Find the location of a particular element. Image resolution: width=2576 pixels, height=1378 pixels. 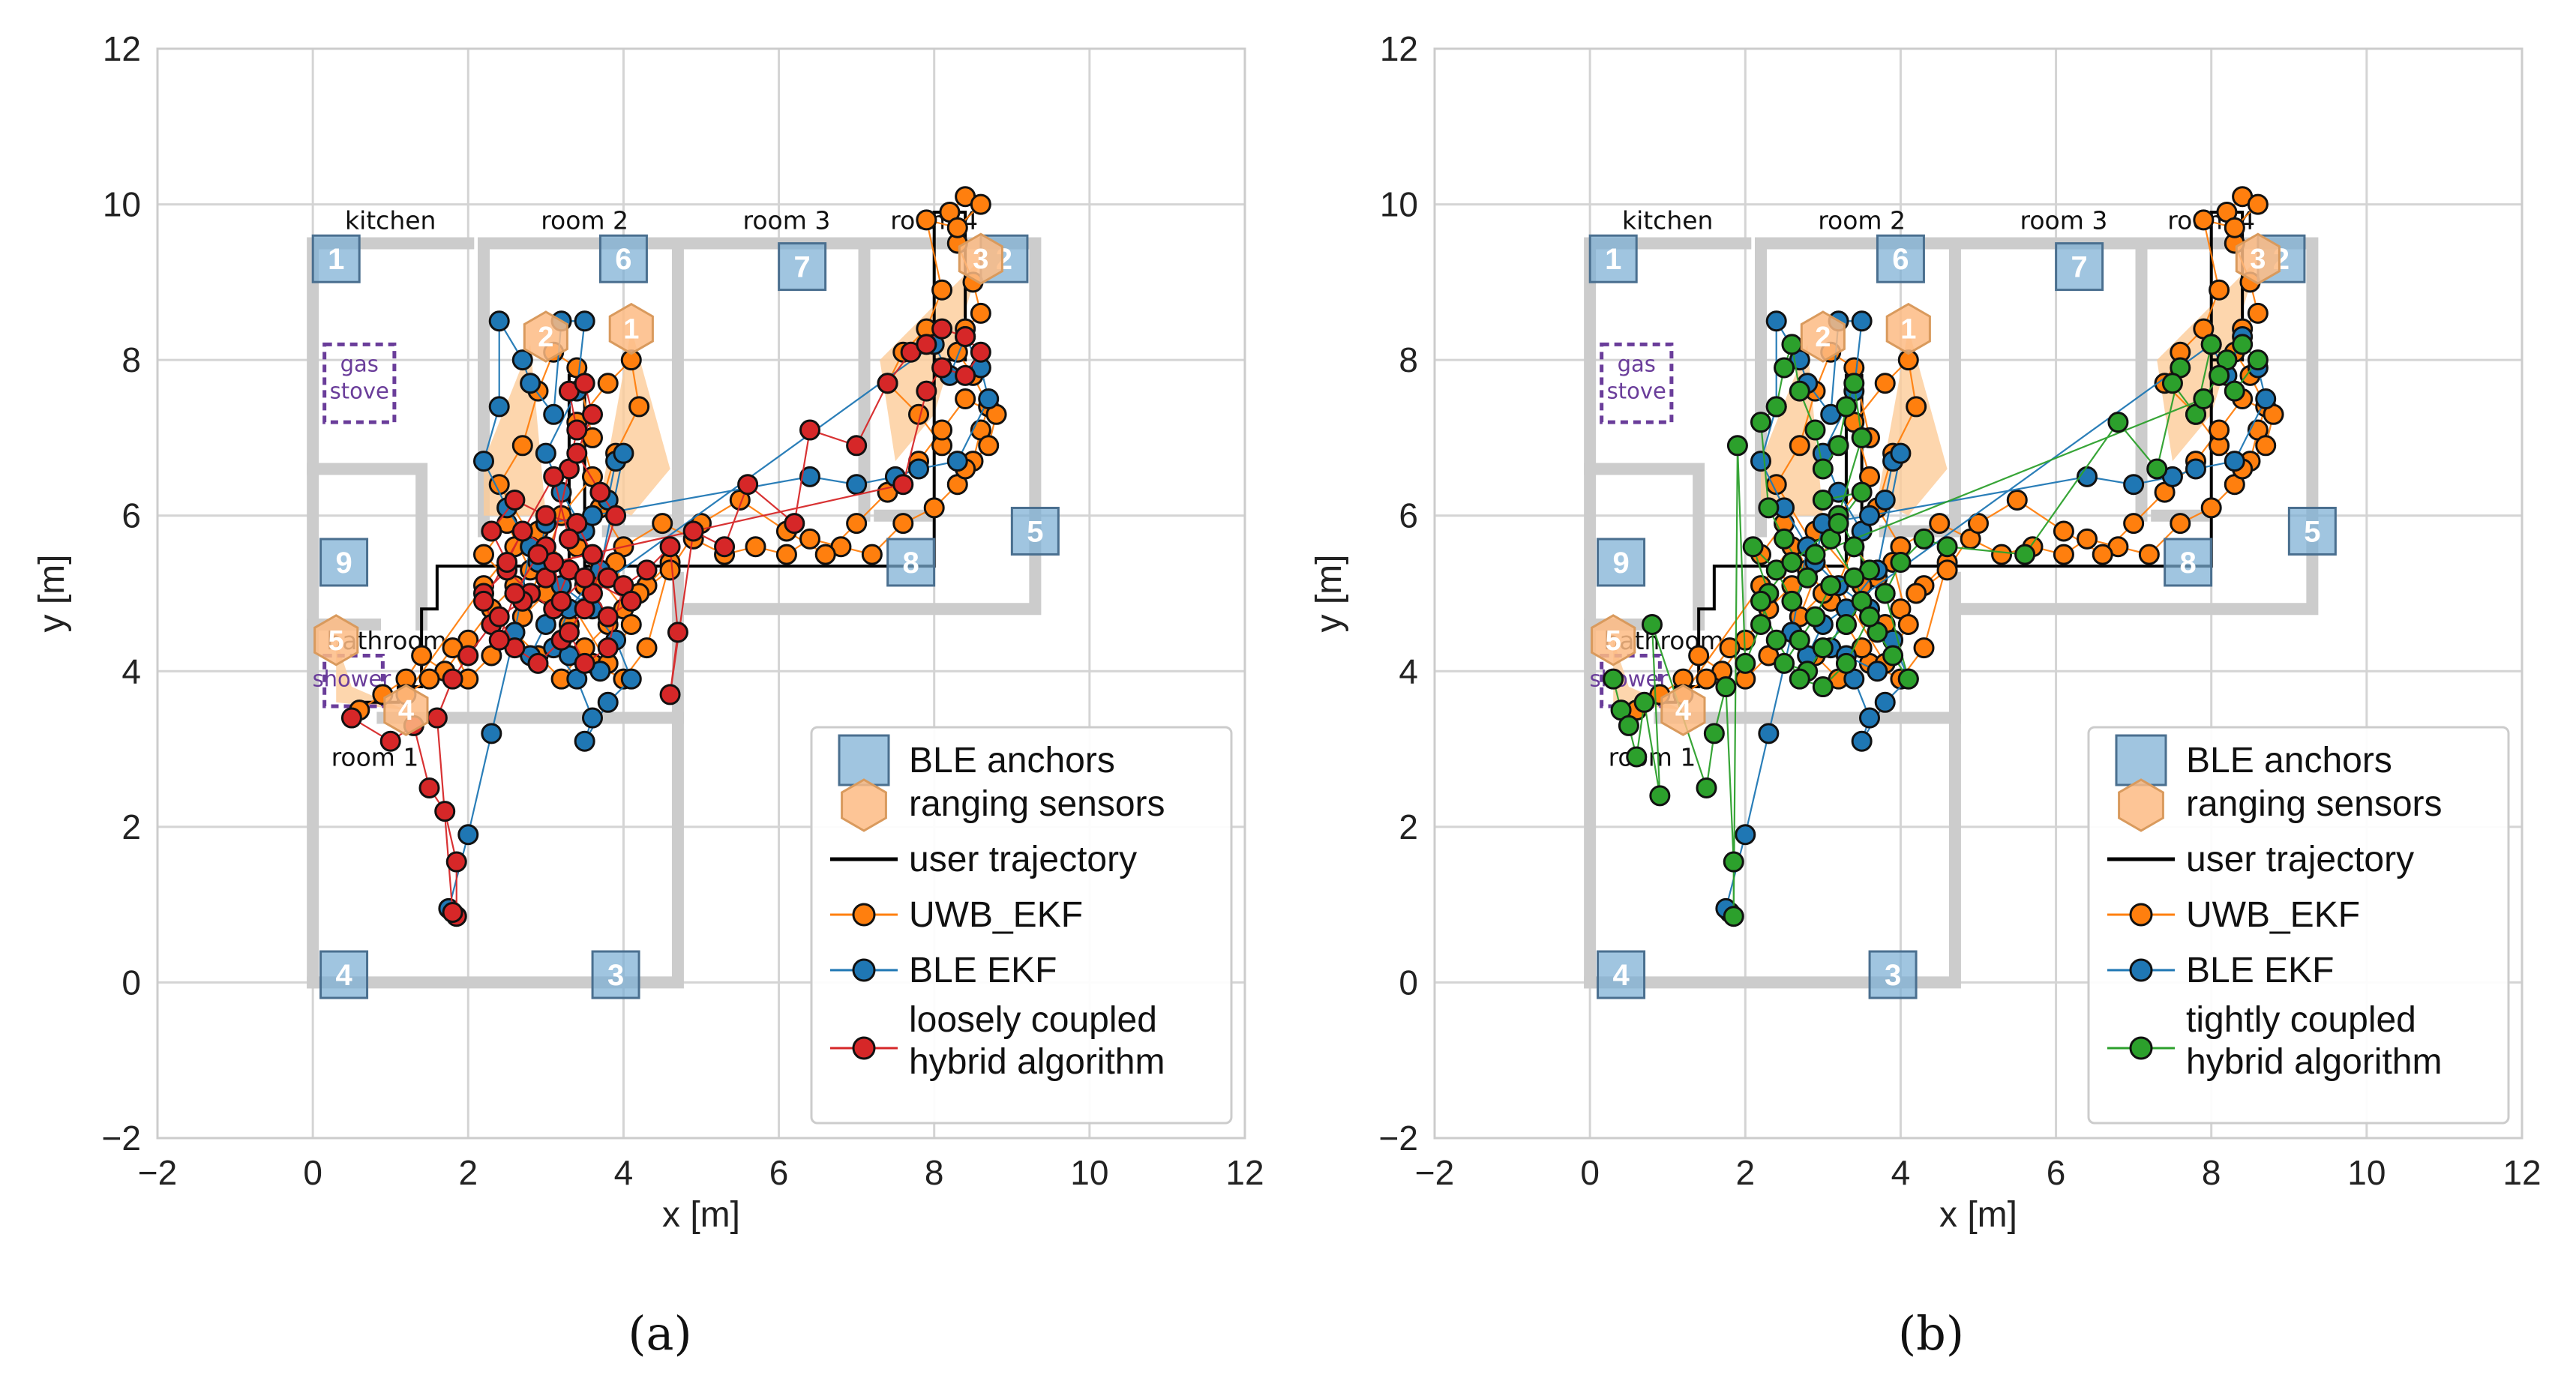

sensor-label: 1 is located at coordinates (631, 330).